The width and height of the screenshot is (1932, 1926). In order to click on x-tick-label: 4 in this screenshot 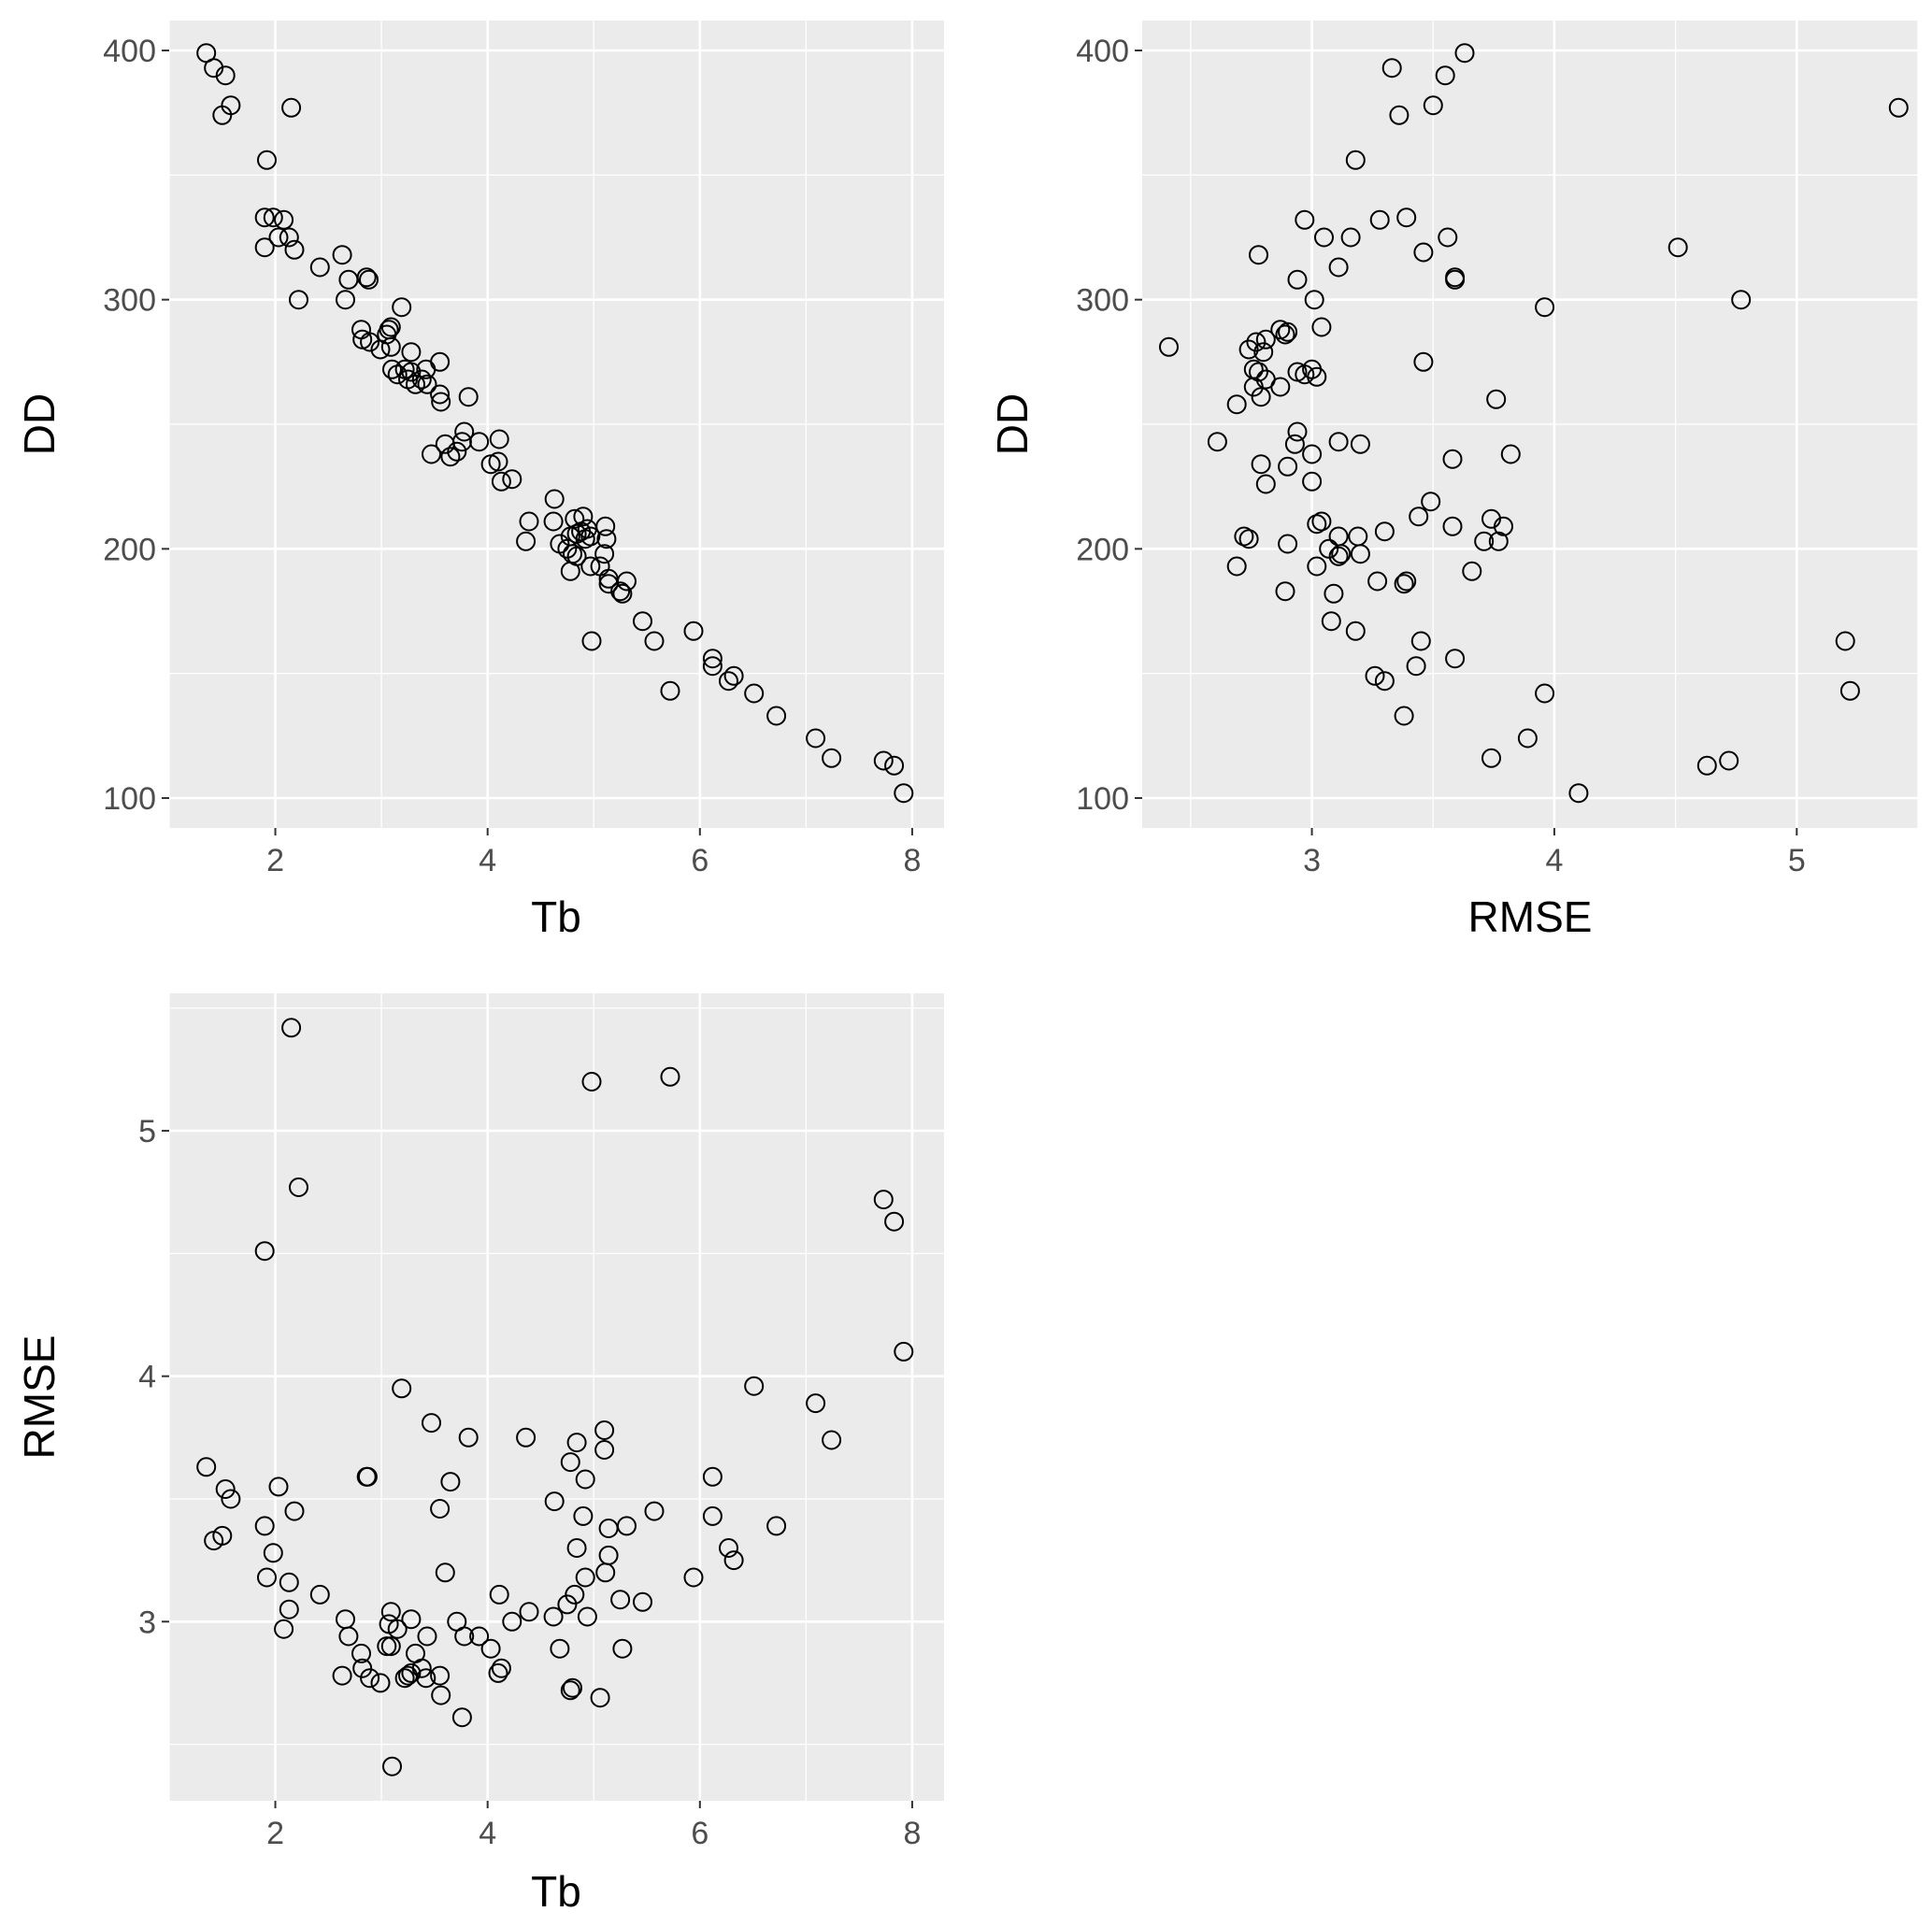, I will do `click(487, 860)`.